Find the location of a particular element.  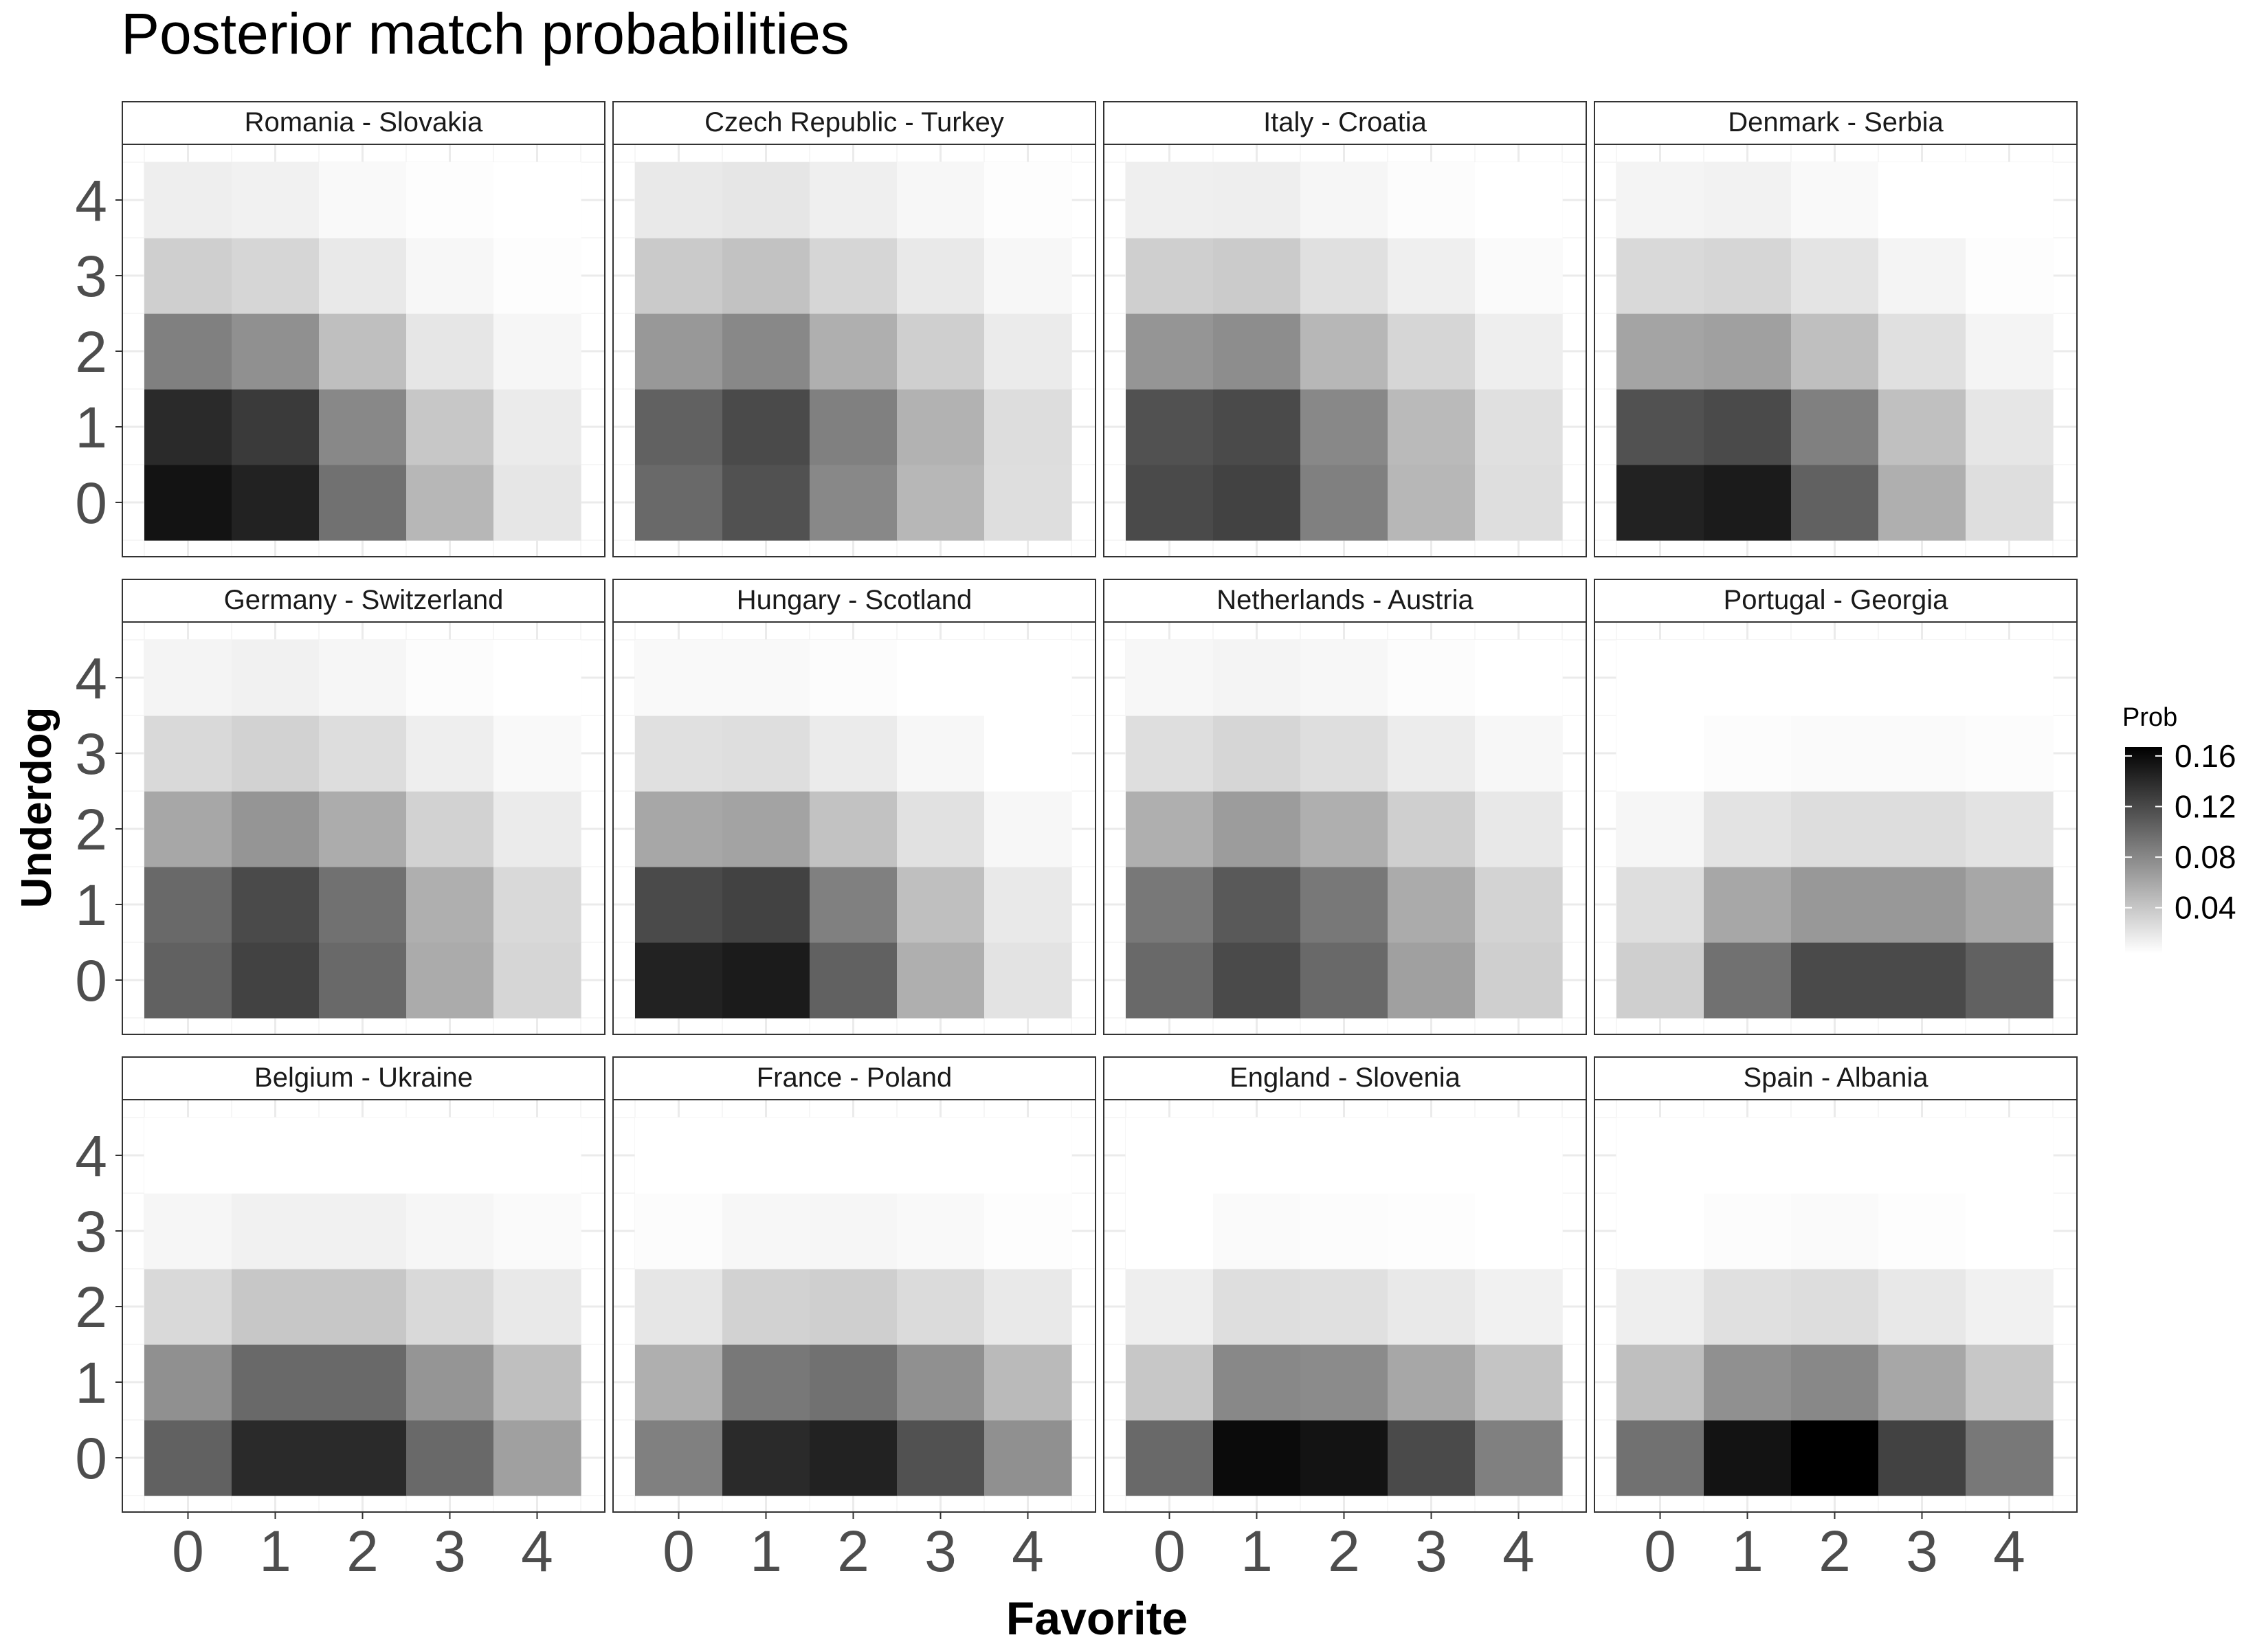

facet-panel: Portugal - Georgia is located at coordinates (1836, 807).